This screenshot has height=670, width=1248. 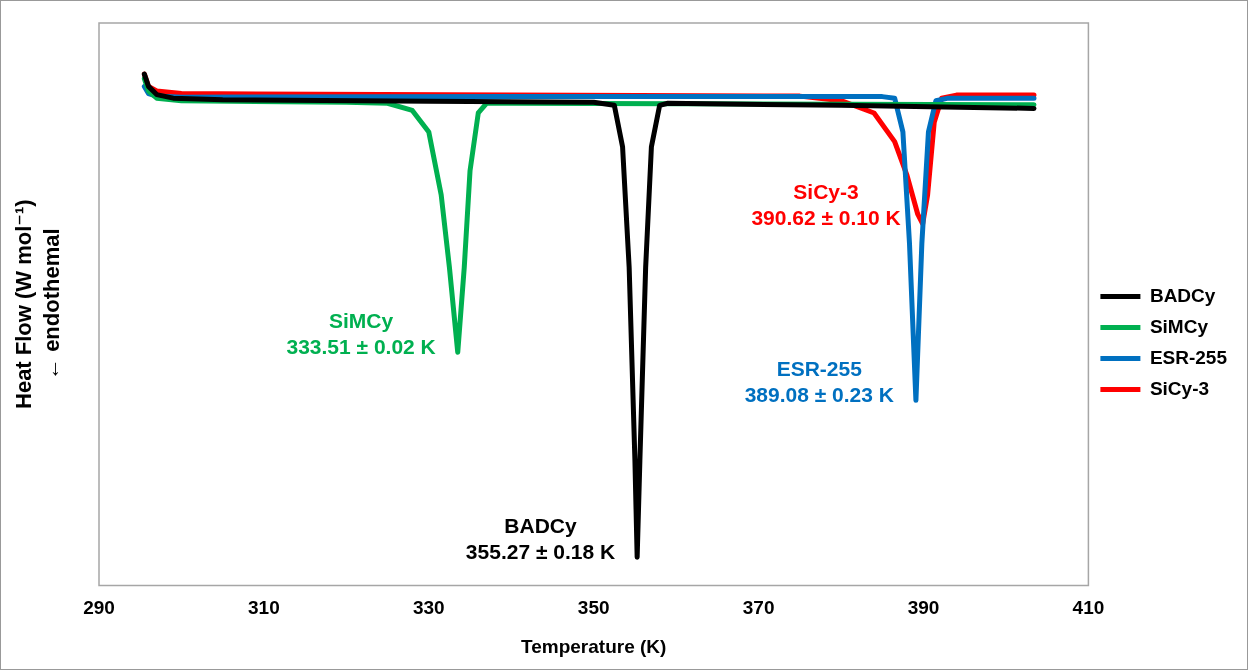 What do you see at coordinates (428, 608) in the screenshot?
I see `x-tick-label: 330` at bounding box center [428, 608].